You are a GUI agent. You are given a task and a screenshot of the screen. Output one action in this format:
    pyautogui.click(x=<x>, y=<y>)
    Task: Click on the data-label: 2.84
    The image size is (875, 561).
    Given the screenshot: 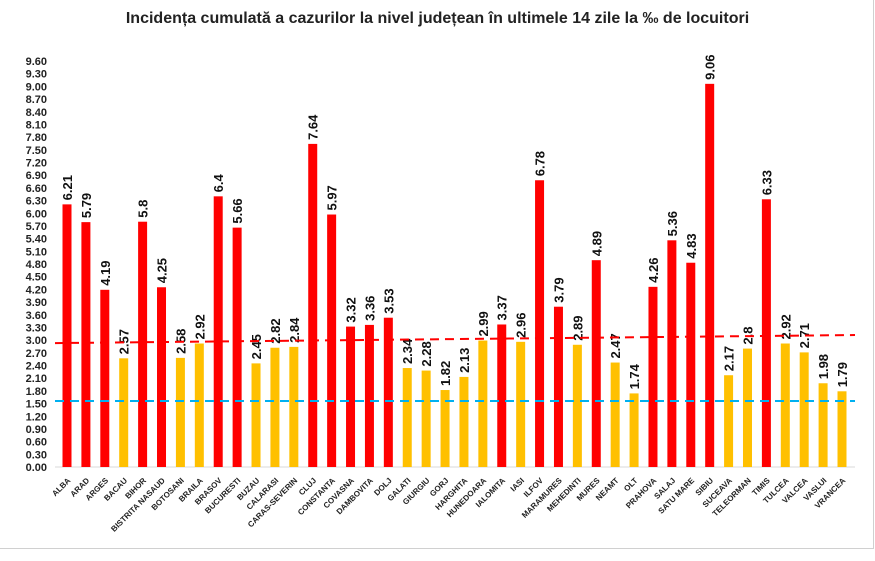 What is the action you would take?
    pyautogui.click(x=294, y=330)
    